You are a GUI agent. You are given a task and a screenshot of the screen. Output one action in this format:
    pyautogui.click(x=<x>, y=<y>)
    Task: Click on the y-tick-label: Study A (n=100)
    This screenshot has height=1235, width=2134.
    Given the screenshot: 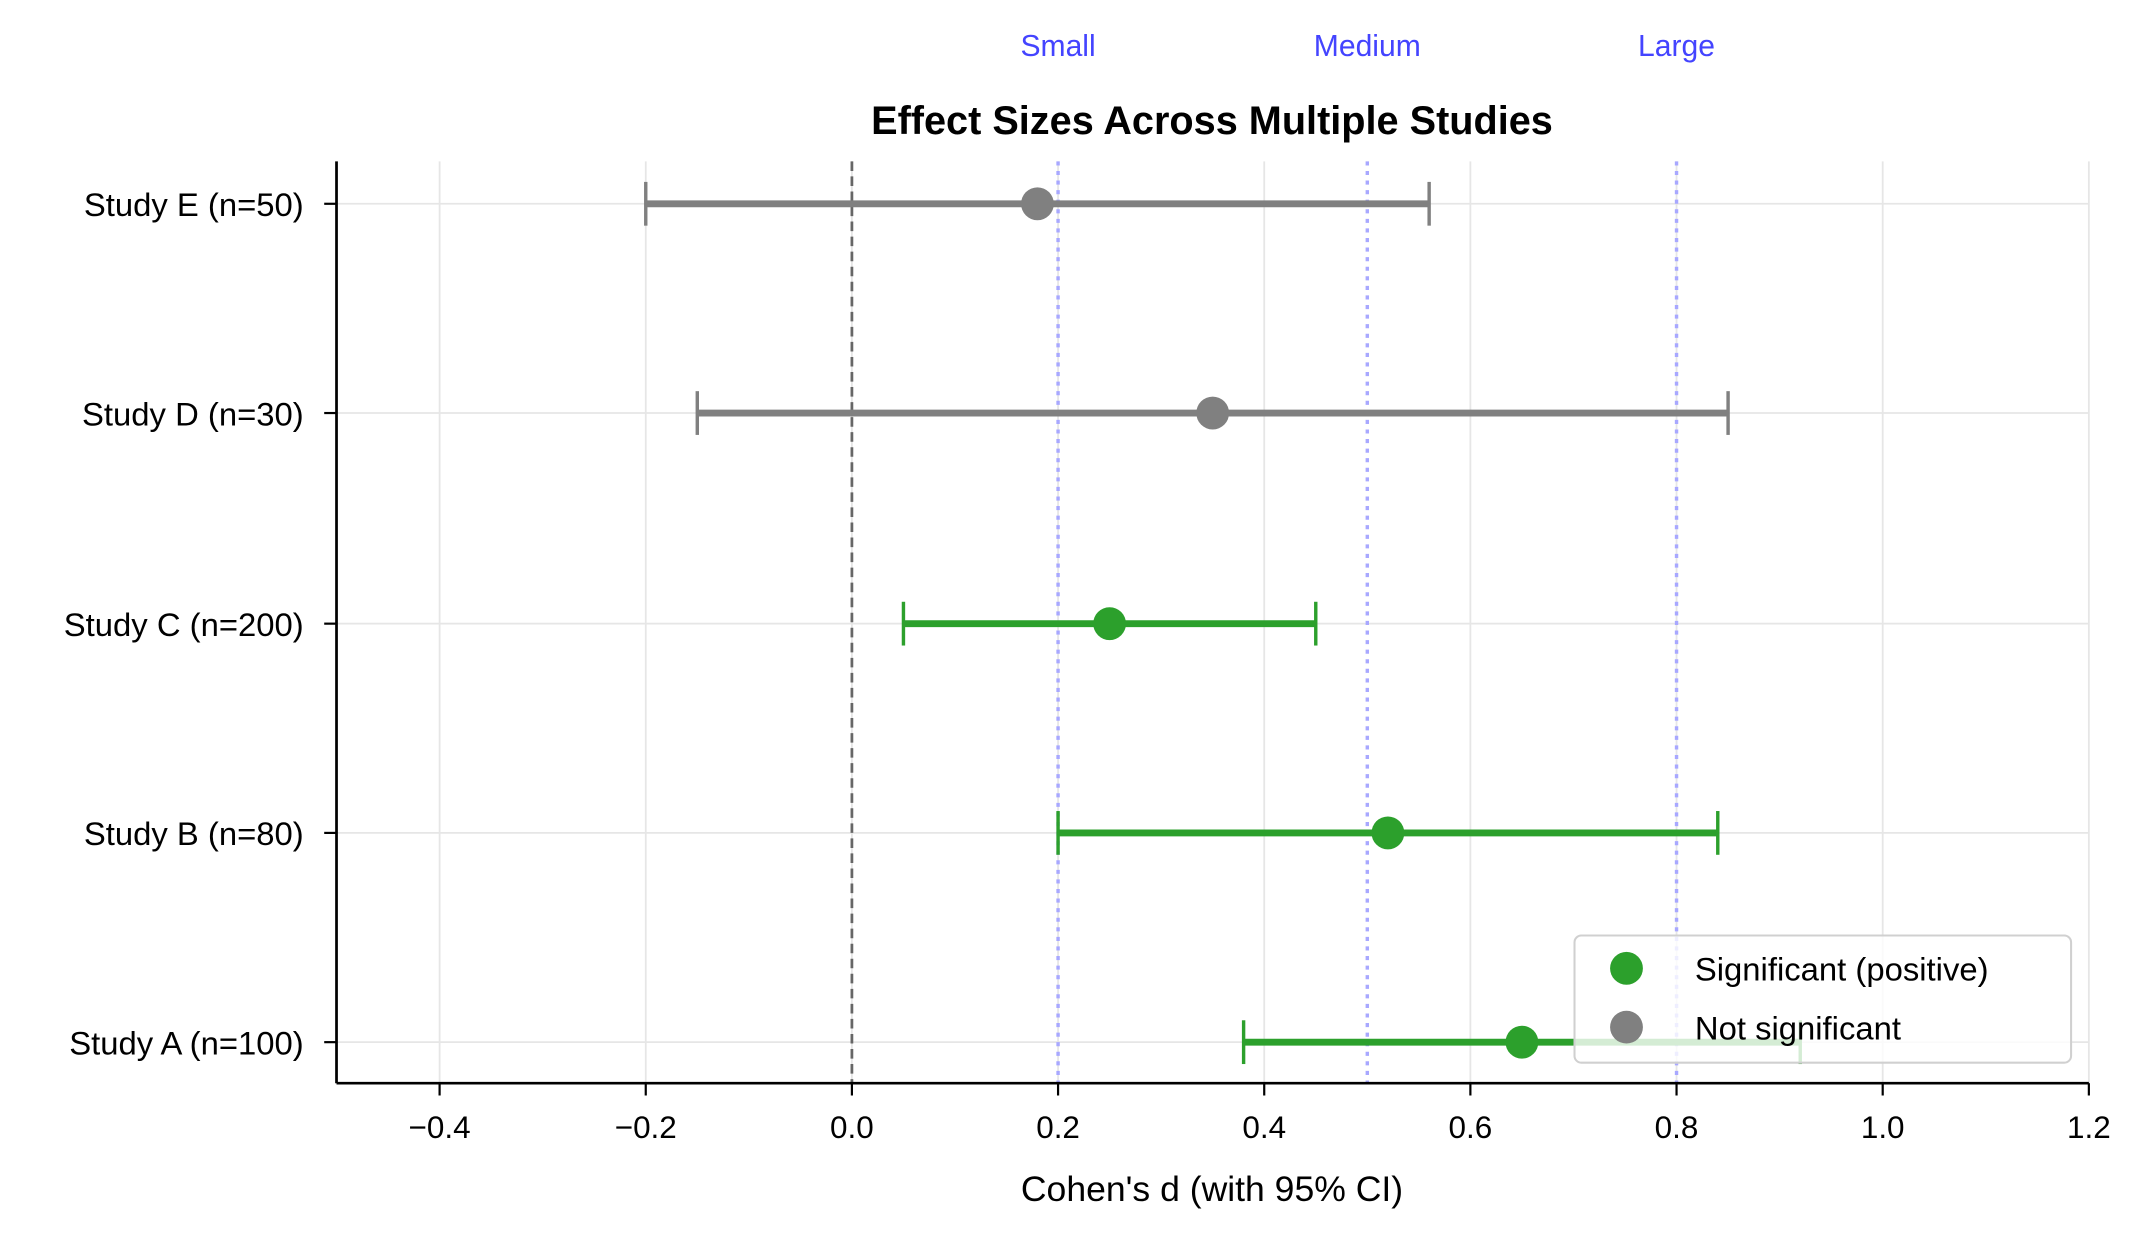 What is the action you would take?
    pyautogui.click(x=186, y=1042)
    